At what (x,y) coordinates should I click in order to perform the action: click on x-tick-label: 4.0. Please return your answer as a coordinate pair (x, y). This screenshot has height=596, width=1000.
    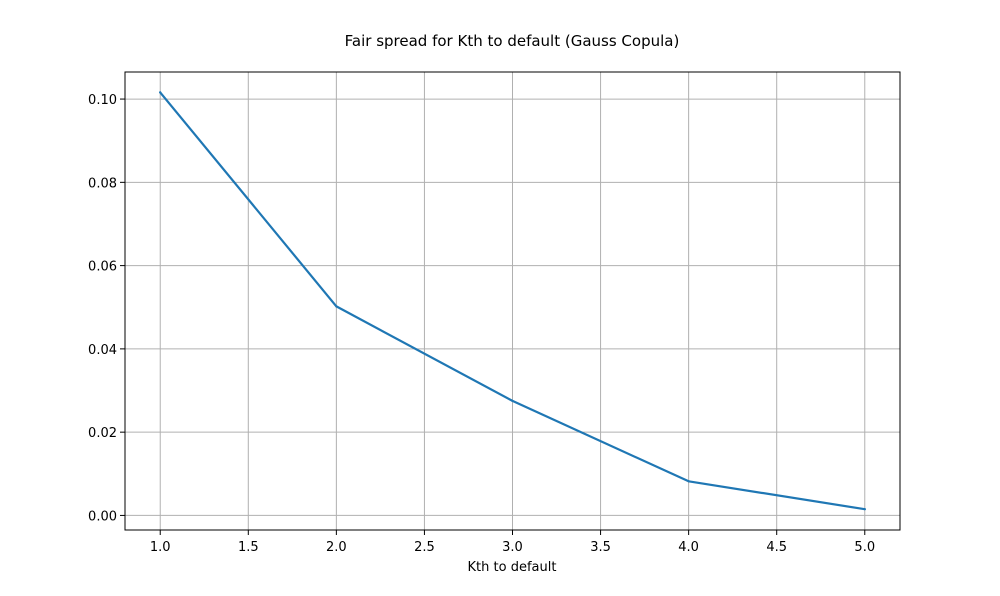
    Looking at the image, I should click on (688, 547).